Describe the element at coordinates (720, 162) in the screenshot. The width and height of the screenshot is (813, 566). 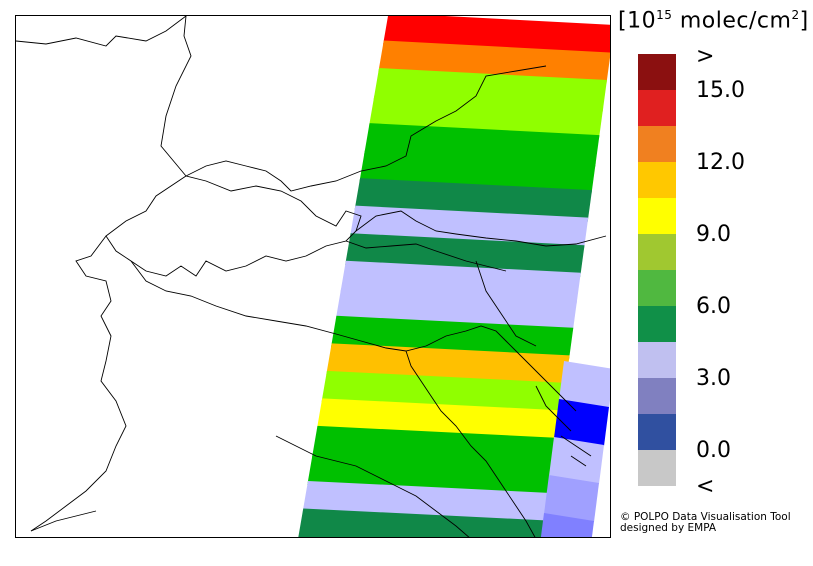
I see `legend-label: 12.0` at that location.